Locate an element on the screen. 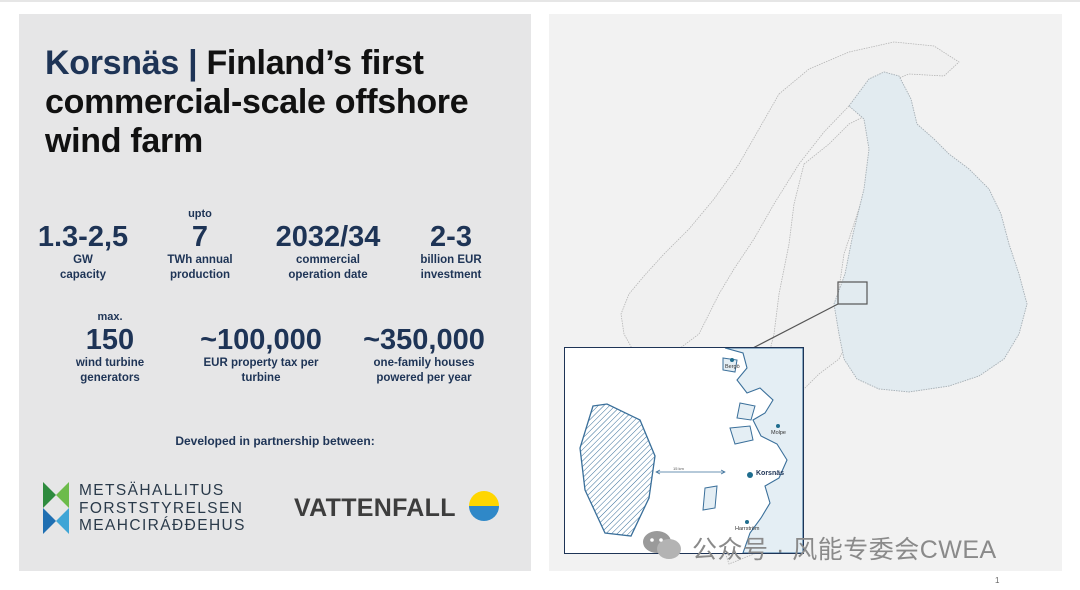  stat-property-tax: ~100,000 EUR property tax per turbine is located at coordinates (261, 348).